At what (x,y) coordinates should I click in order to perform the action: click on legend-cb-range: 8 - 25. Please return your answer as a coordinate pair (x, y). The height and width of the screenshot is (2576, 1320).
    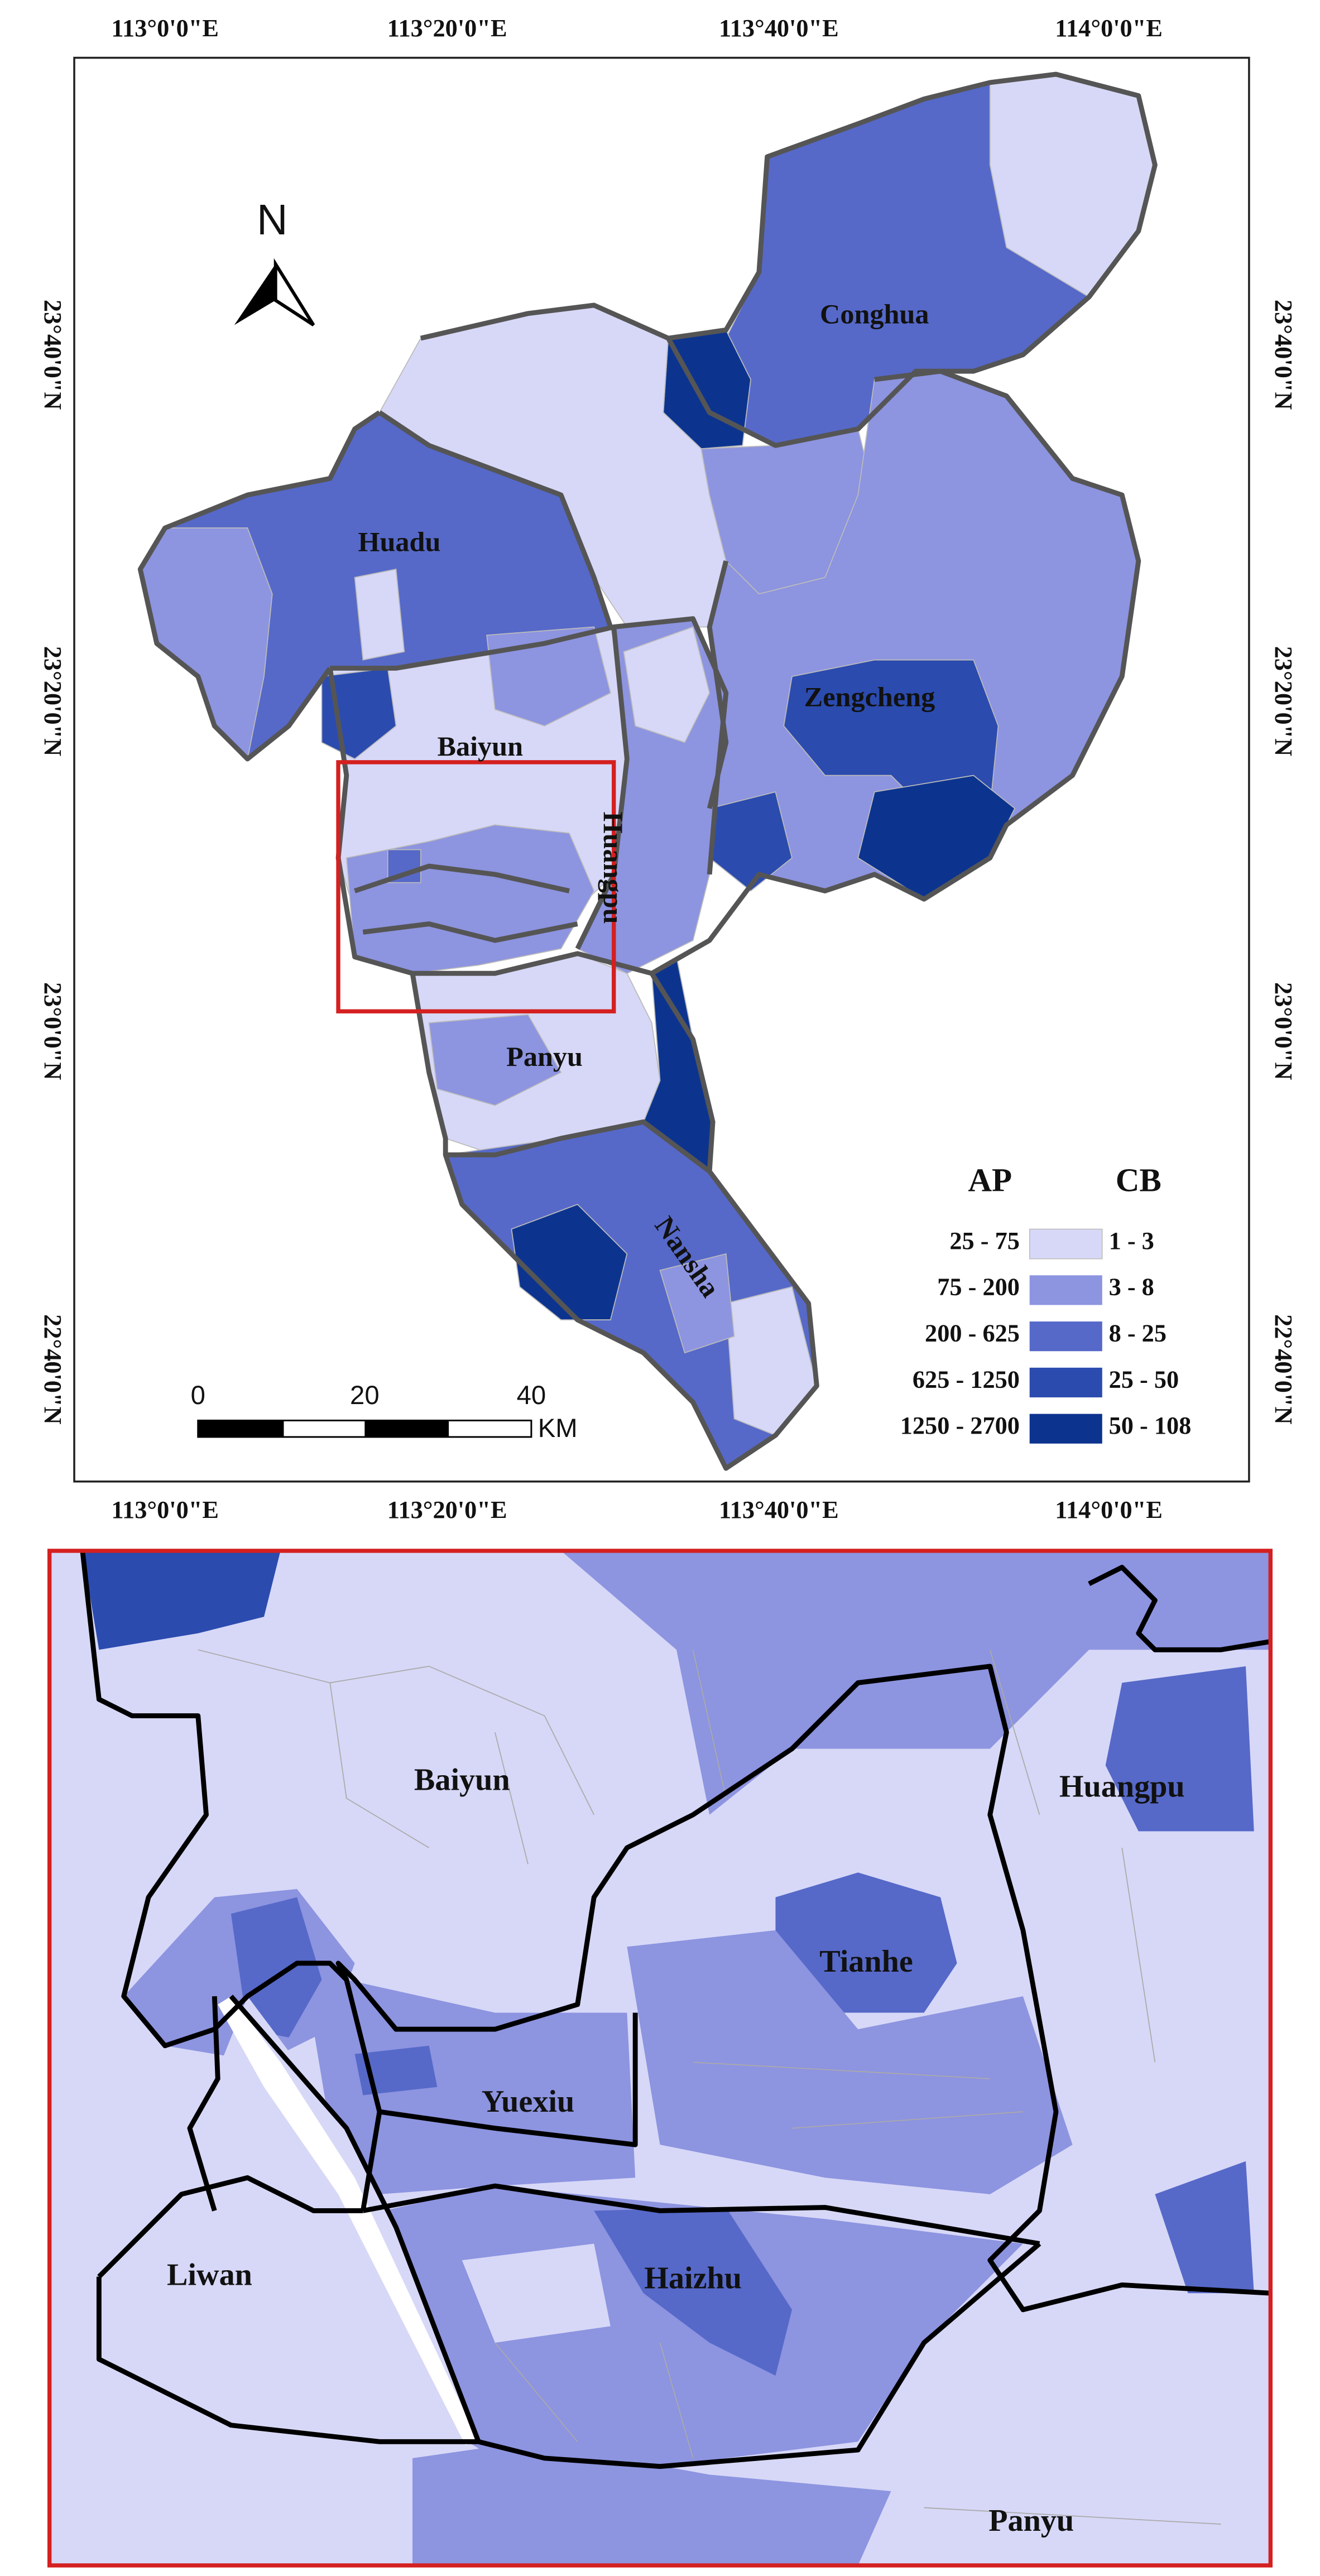
    Looking at the image, I should click on (1138, 1333).